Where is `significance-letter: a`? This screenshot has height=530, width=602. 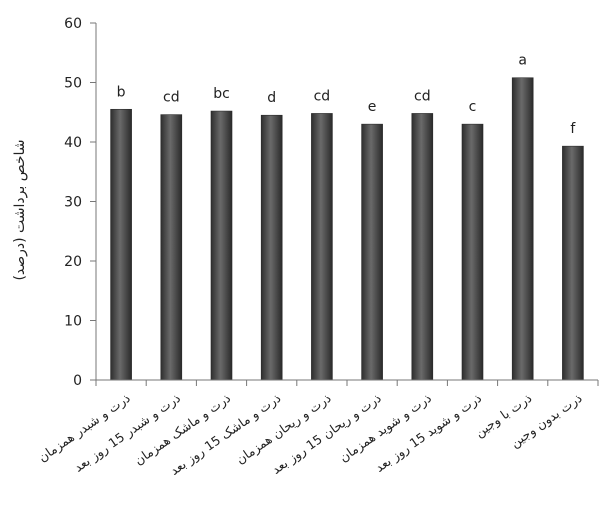 significance-letter: a is located at coordinates (522, 61).